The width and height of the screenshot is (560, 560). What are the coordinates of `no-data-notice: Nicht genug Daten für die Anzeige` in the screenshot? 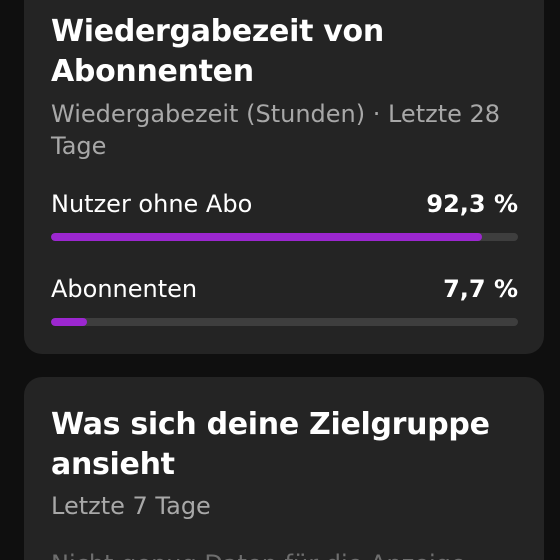 It's located at (291, 554).